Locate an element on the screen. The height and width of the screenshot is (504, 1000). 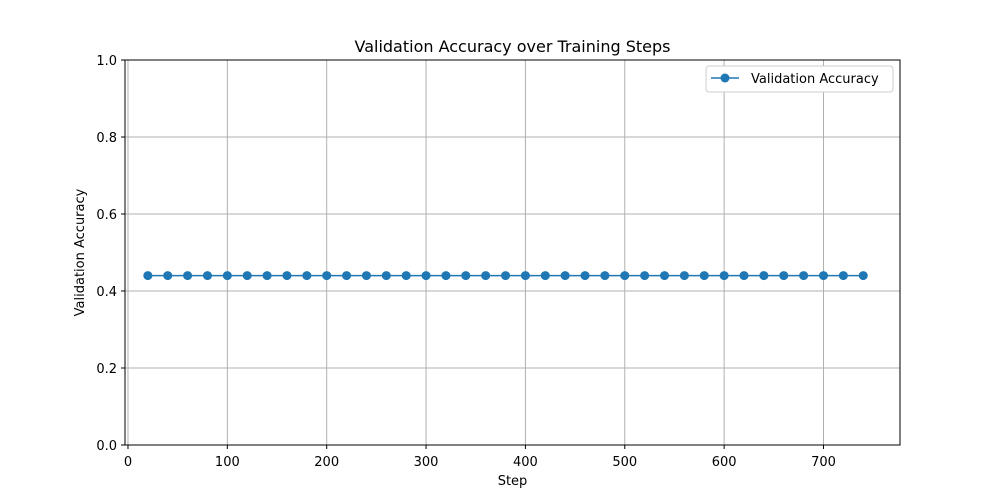
x-tick-label: 600 is located at coordinates (724, 462).